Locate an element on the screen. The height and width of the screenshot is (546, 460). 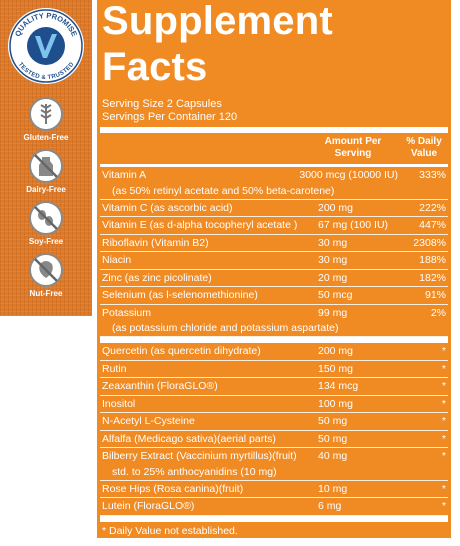
nutrient-name: N-Acetyl L-Cysteine is located at coordinates (148, 421).